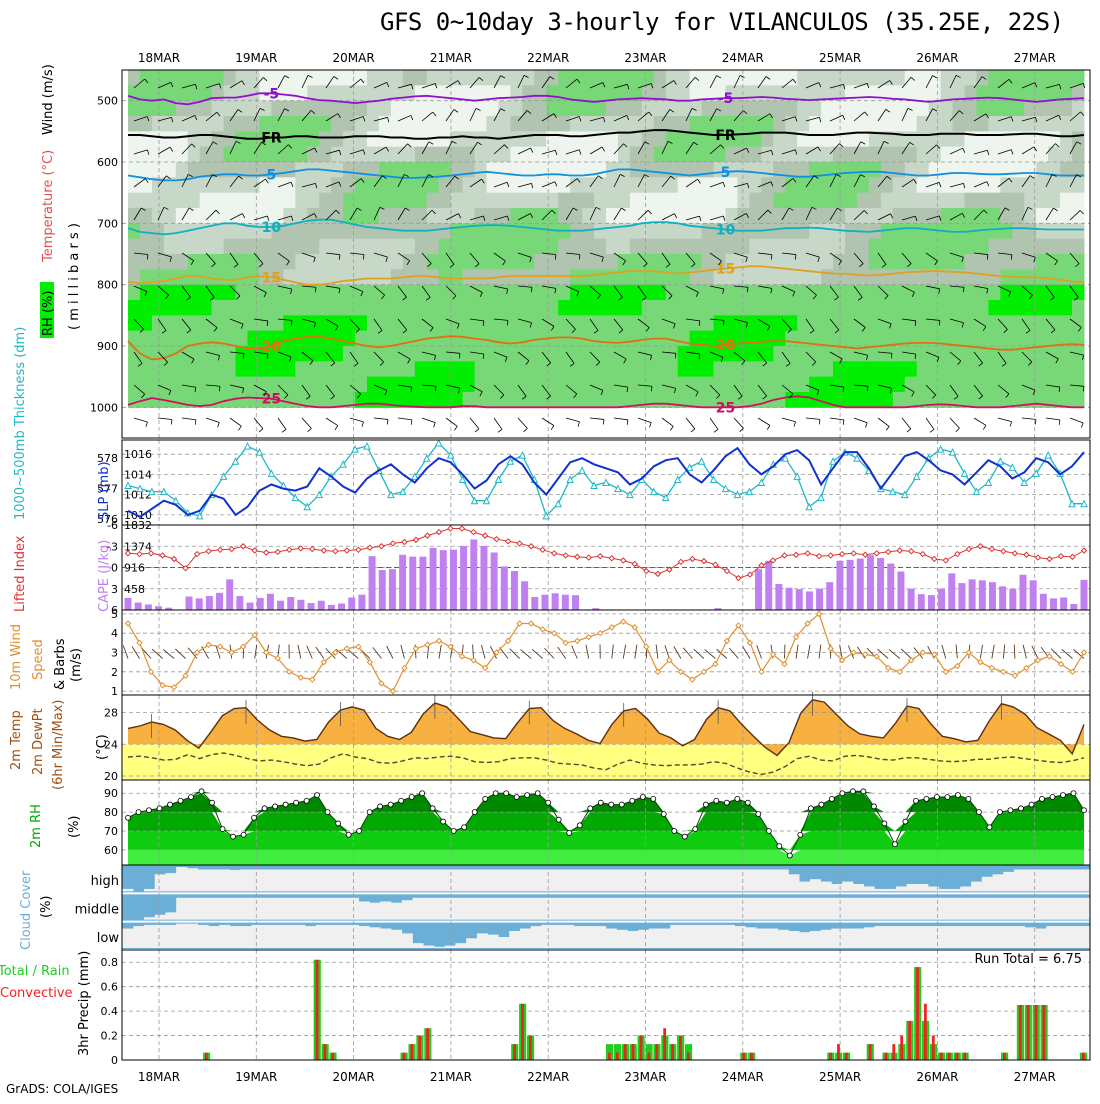 Image resolution: width=1100 pixels, height=1104 pixels. I want to click on slp-tick-label: 1016, so click(138, 454).